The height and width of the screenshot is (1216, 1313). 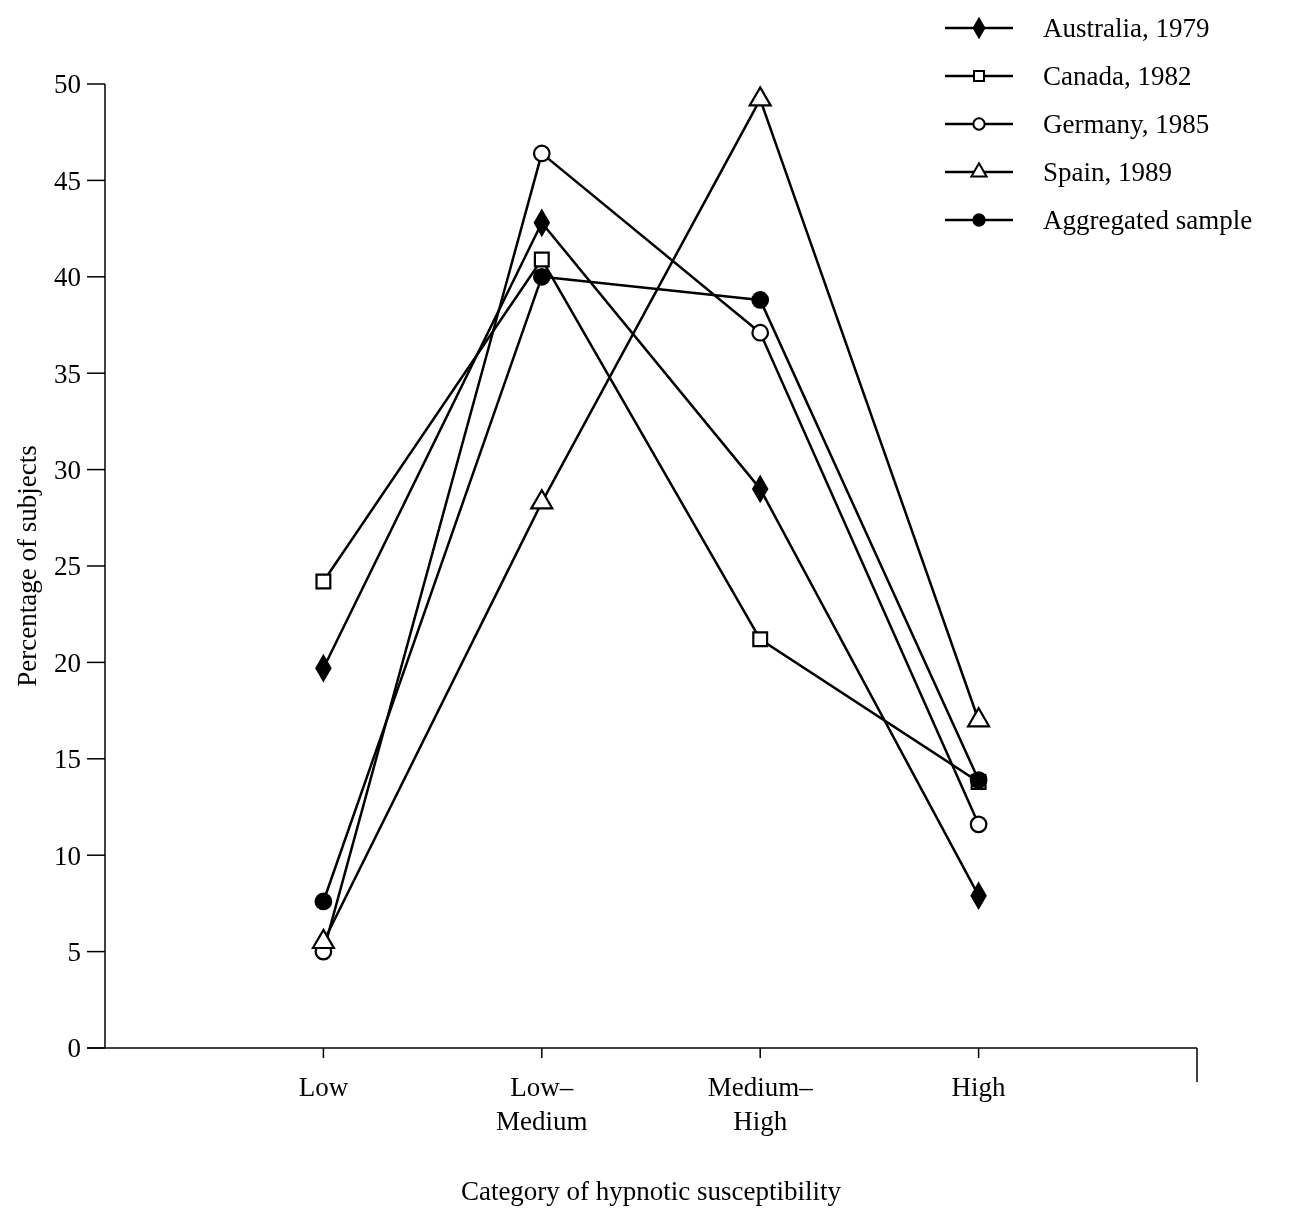 What do you see at coordinates (67, 662) in the screenshot?
I see `y-tick-label: 20` at bounding box center [67, 662].